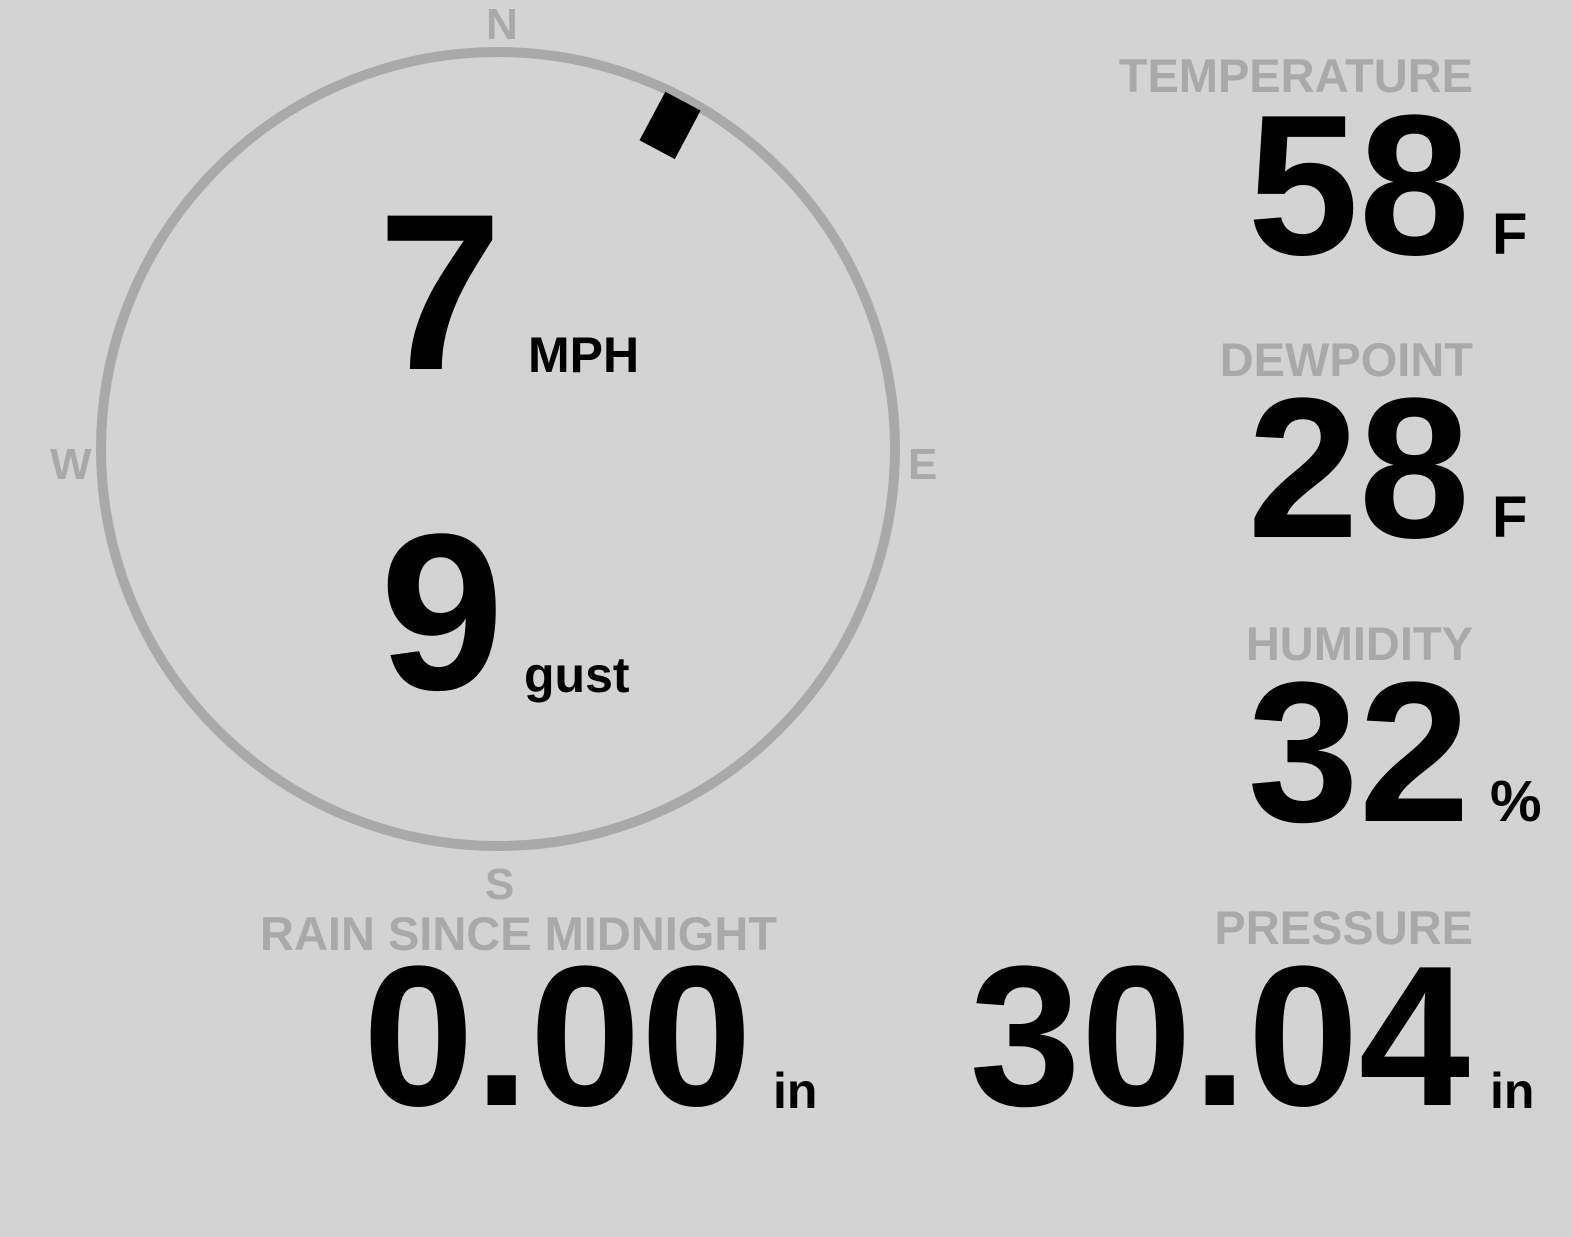  What do you see at coordinates (1512, 1091) in the screenshot?
I see `pressure-unit: in` at bounding box center [1512, 1091].